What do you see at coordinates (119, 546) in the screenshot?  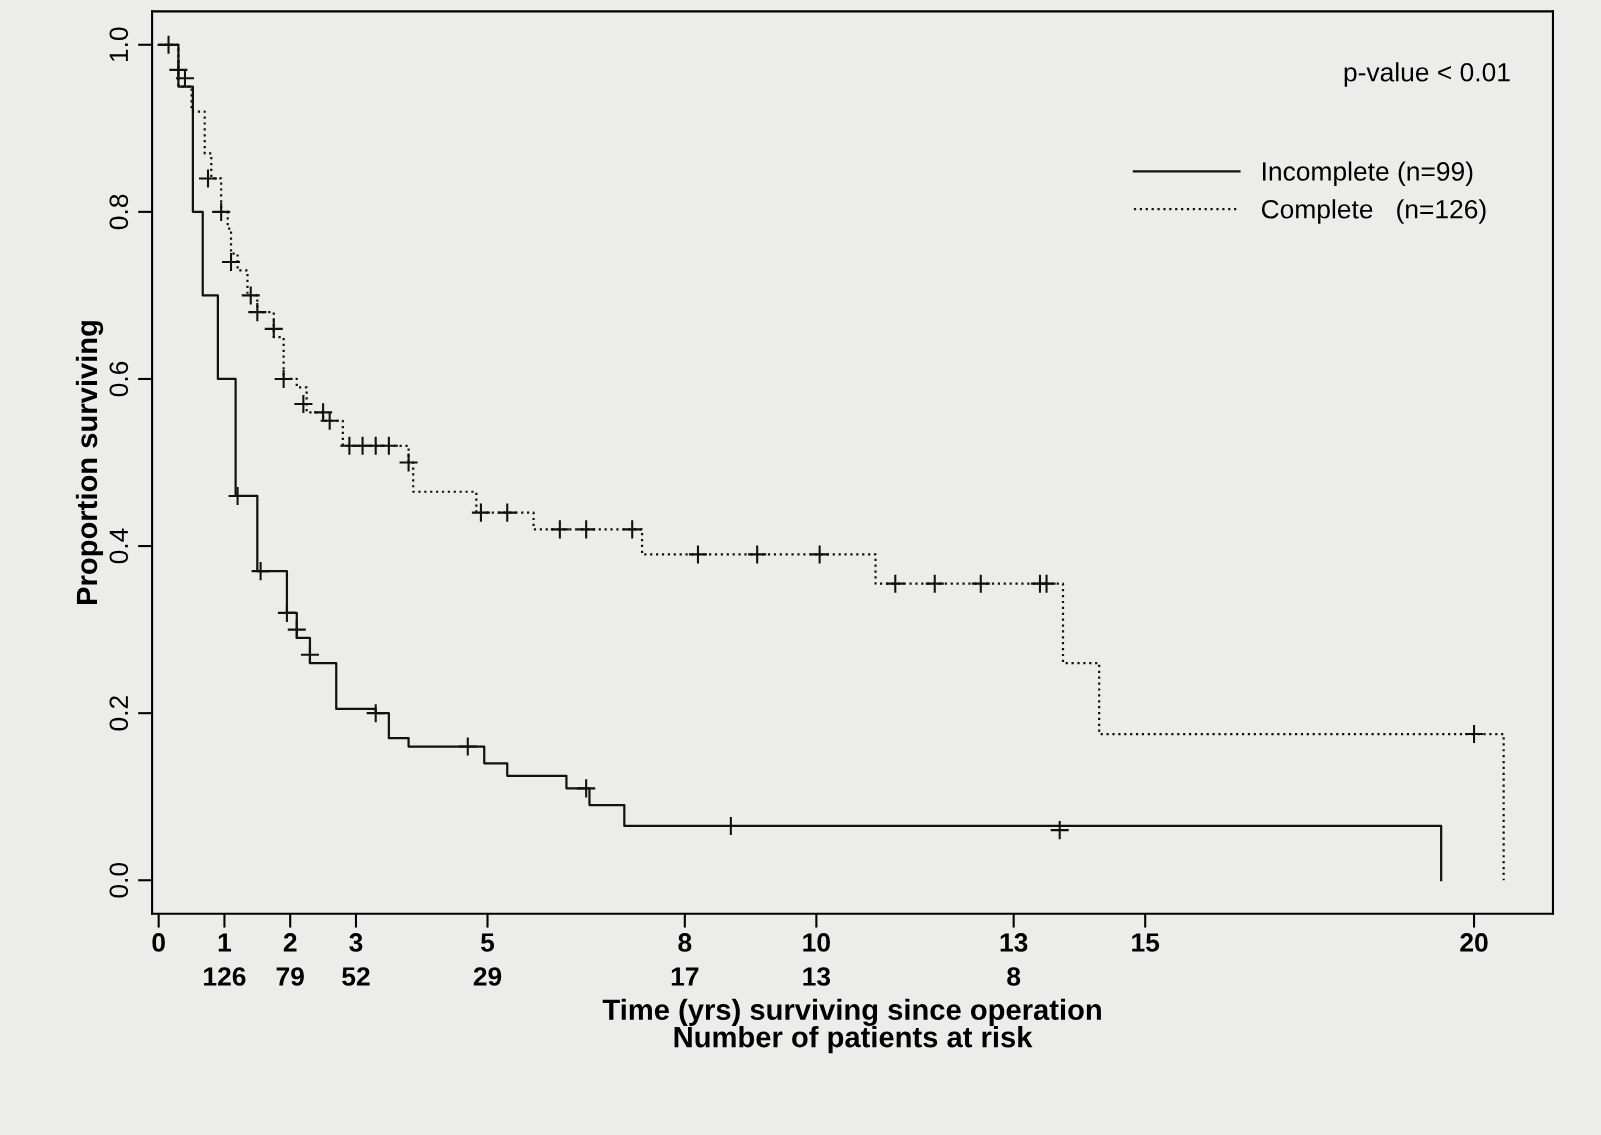 I see `y-tick-label: 0.4` at bounding box center [119, 546].